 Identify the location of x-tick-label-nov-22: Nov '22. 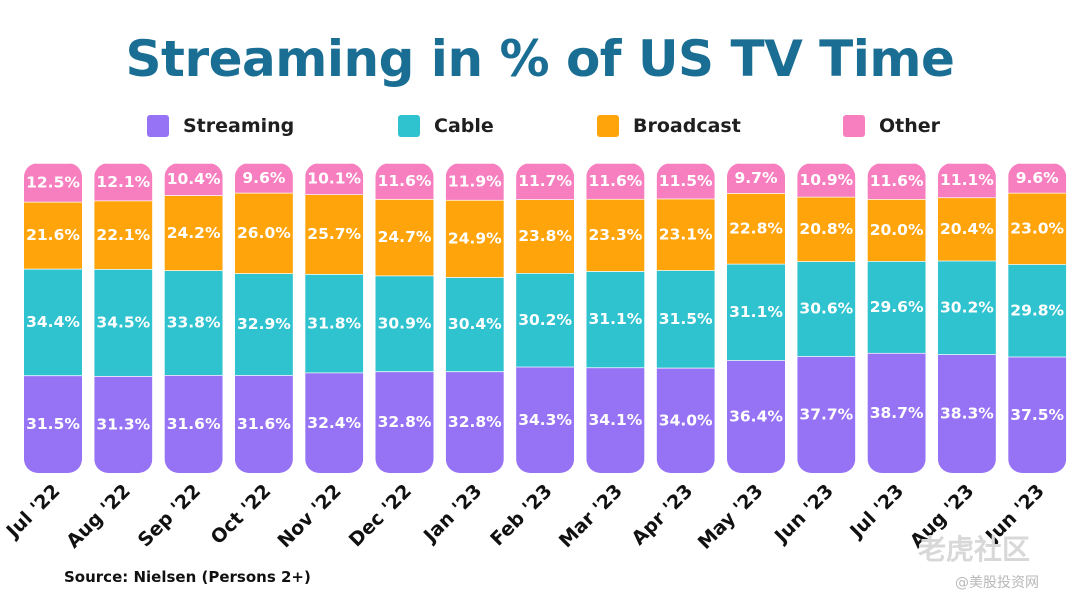
(309, 516).